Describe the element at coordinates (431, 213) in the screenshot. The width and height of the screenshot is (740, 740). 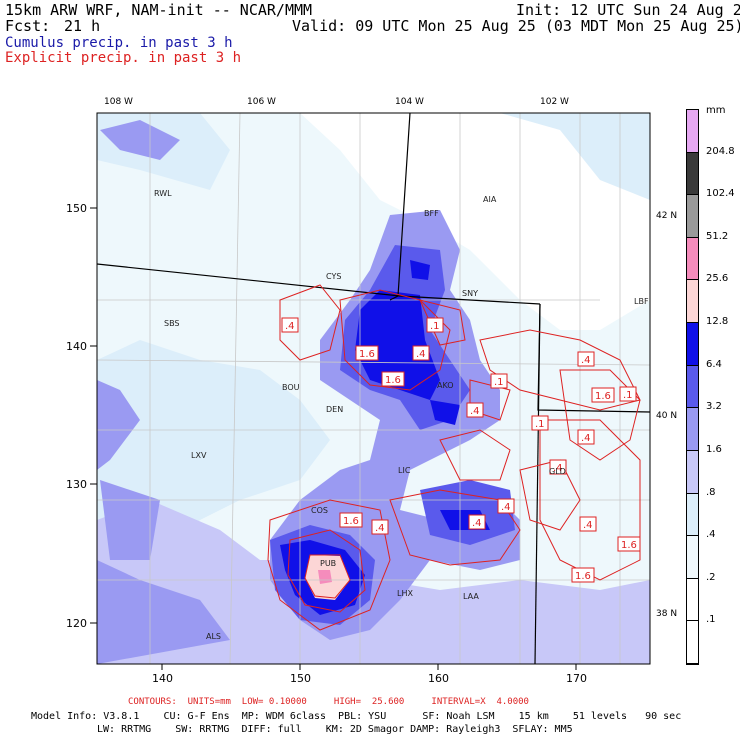
I see `station-label: BFF` at that location.